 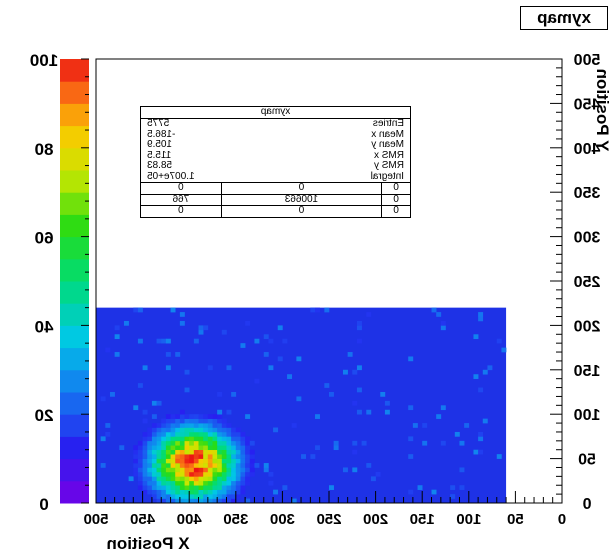 I want to click on x-tick-label: 400, so click(x=189, y=519).